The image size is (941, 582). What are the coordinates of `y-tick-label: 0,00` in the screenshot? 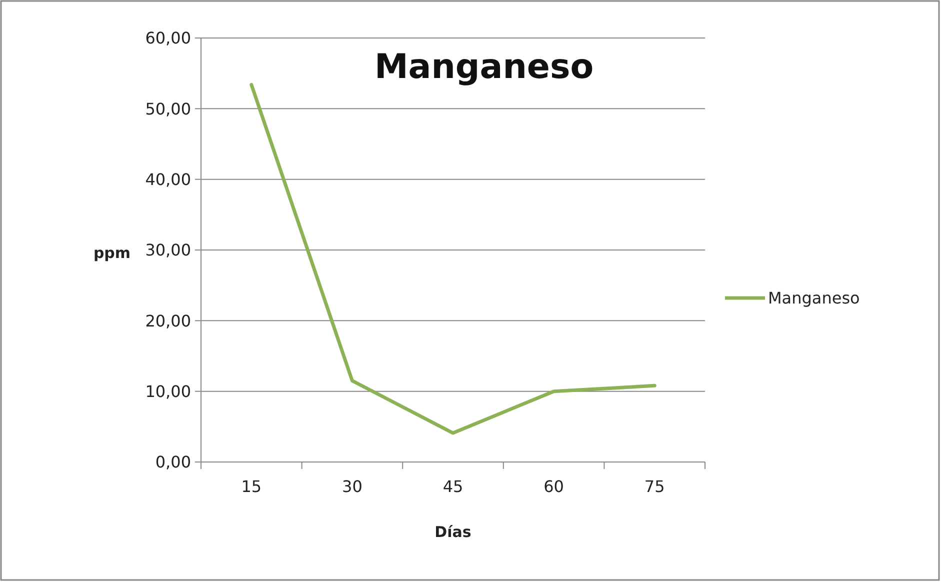 It's located at (173, 462).